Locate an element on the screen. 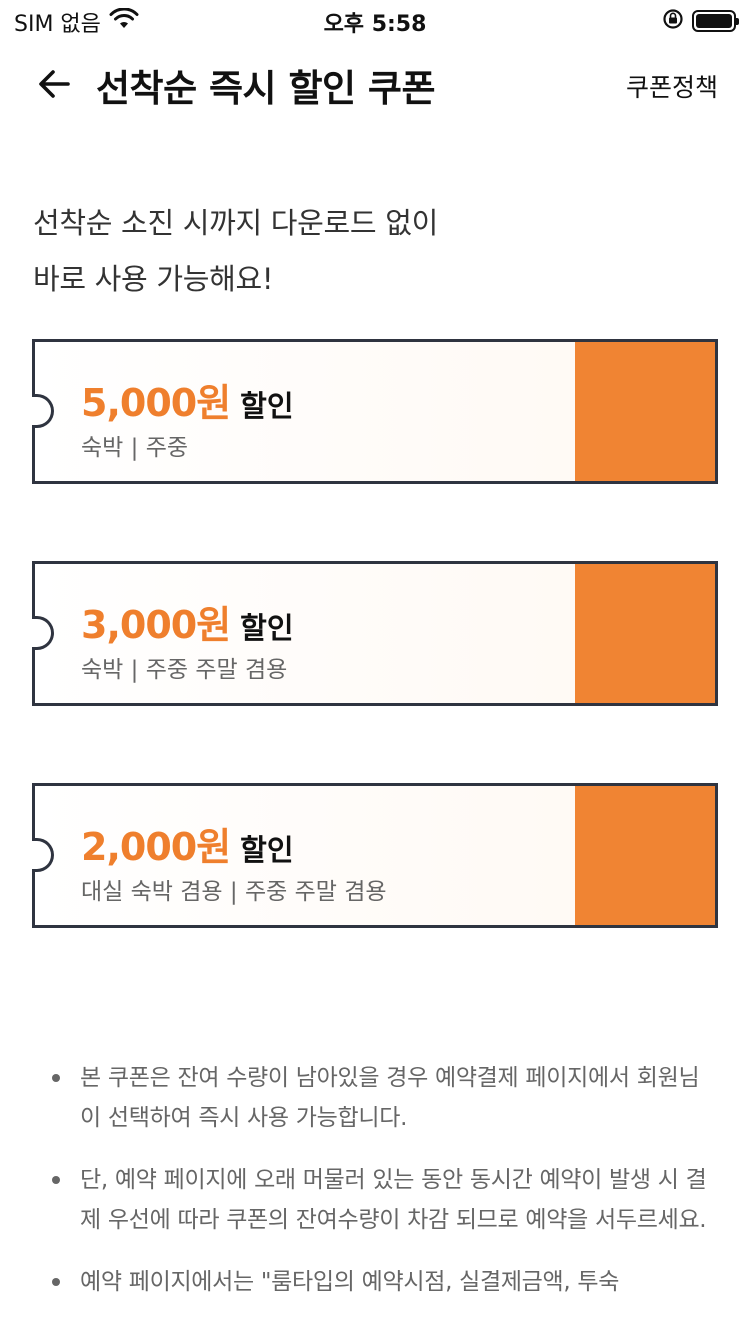 The width and height of the screenshot is (750, 1334). status-right is located at coordinates (700, 21).